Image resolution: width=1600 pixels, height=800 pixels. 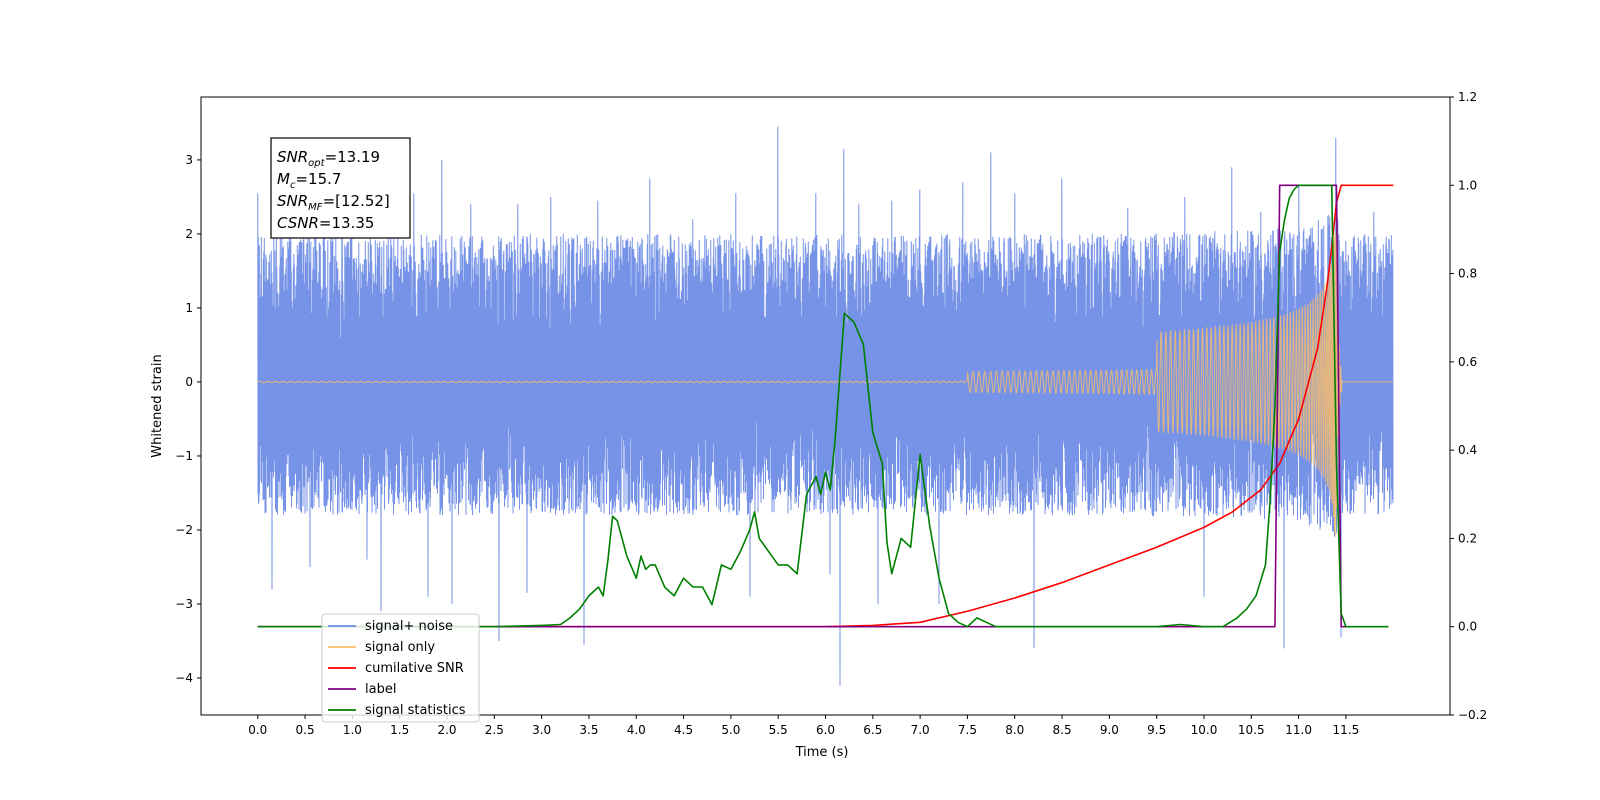 I want to click on x-tick-label: 11.0, so click(x=1298, y=730).